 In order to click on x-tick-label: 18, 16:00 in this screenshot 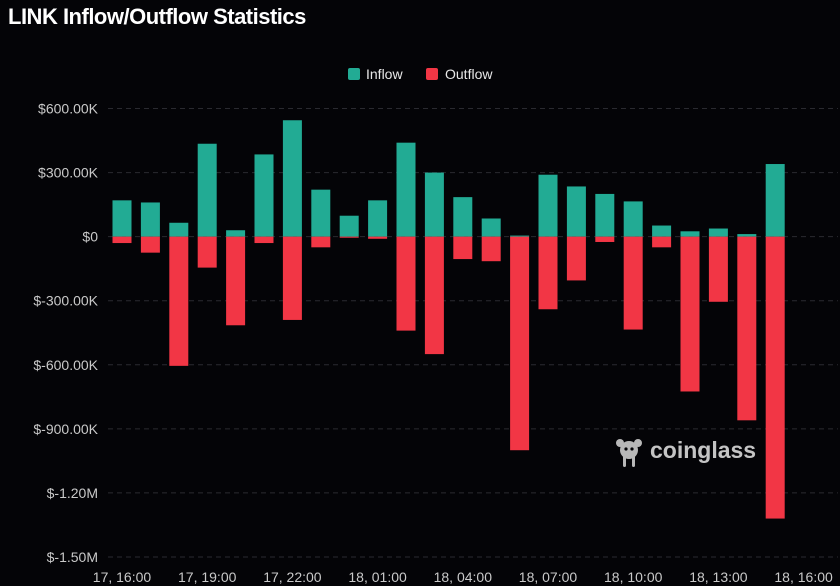, I will do `click(803, 577)`.